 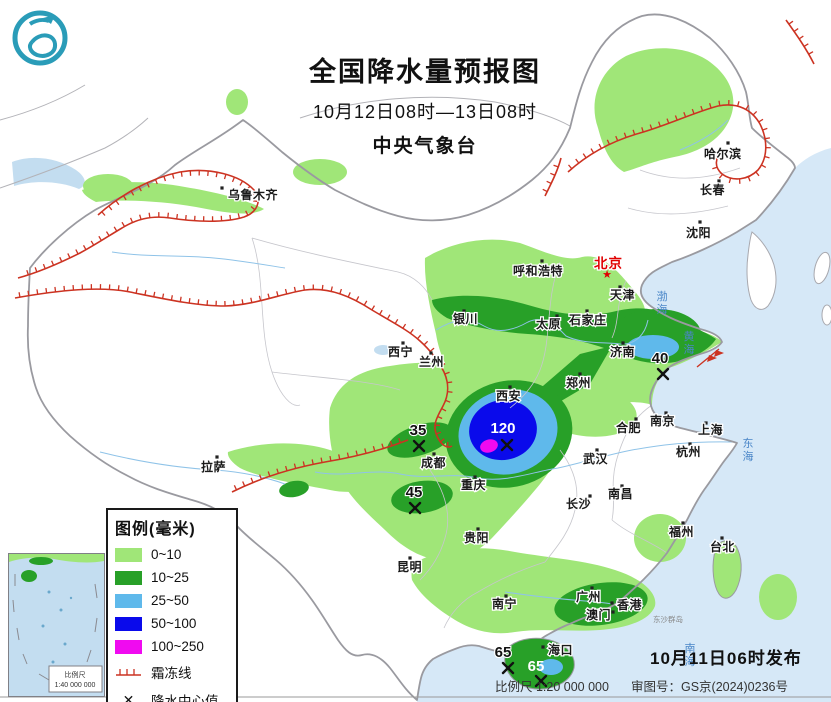 What do you see at coordinates (383, 350) in the screenshot?
I see `qinghai-lake` at bounding box center [383, 350].